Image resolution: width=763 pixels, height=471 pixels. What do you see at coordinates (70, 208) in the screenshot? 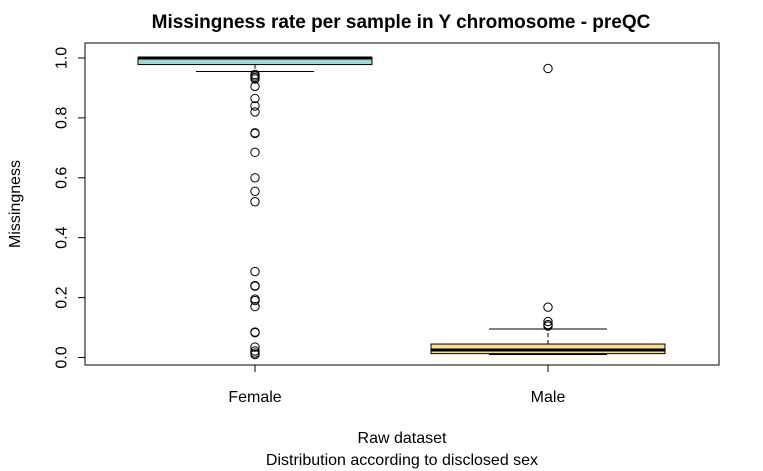
I see `y-axis: 0.0 0.2 0.4 0.6 0.8 1.0` at bounding box center [70, 208].